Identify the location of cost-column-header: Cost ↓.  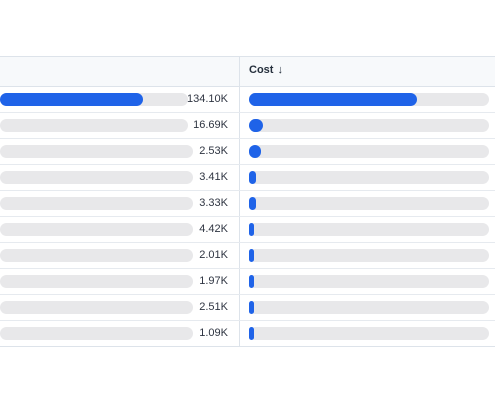
(266, 70).